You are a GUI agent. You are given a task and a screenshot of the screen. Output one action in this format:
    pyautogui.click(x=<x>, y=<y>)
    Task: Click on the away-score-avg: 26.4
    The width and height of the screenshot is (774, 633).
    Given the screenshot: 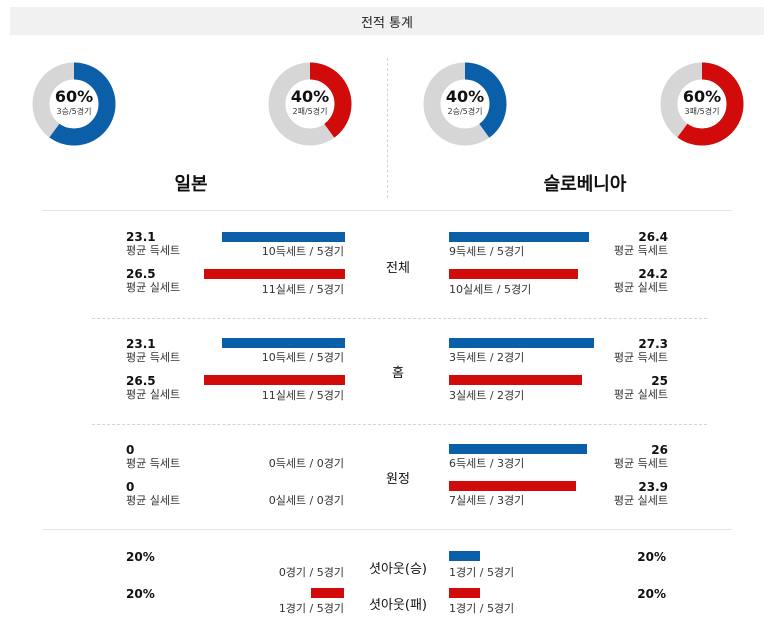 What is the action you would take?
    pyautogui.click(x=653, y=237)
    